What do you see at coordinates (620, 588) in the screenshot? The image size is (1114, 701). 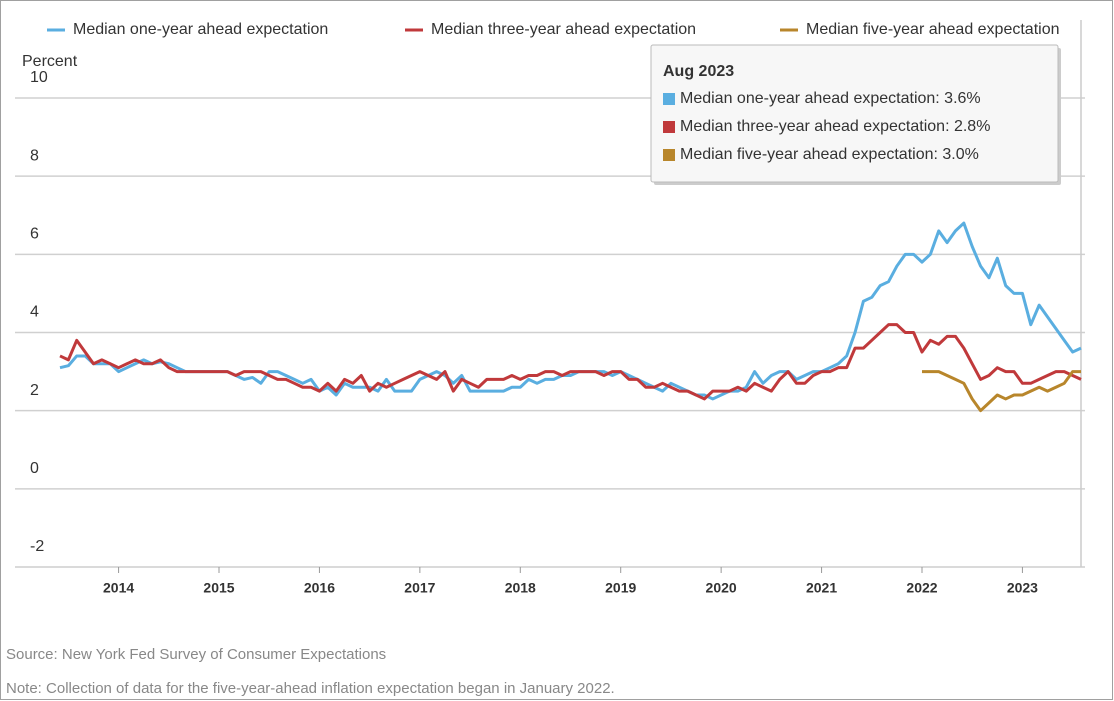 I see `x-tick-label: 2019` at bounding box center [620, 588].